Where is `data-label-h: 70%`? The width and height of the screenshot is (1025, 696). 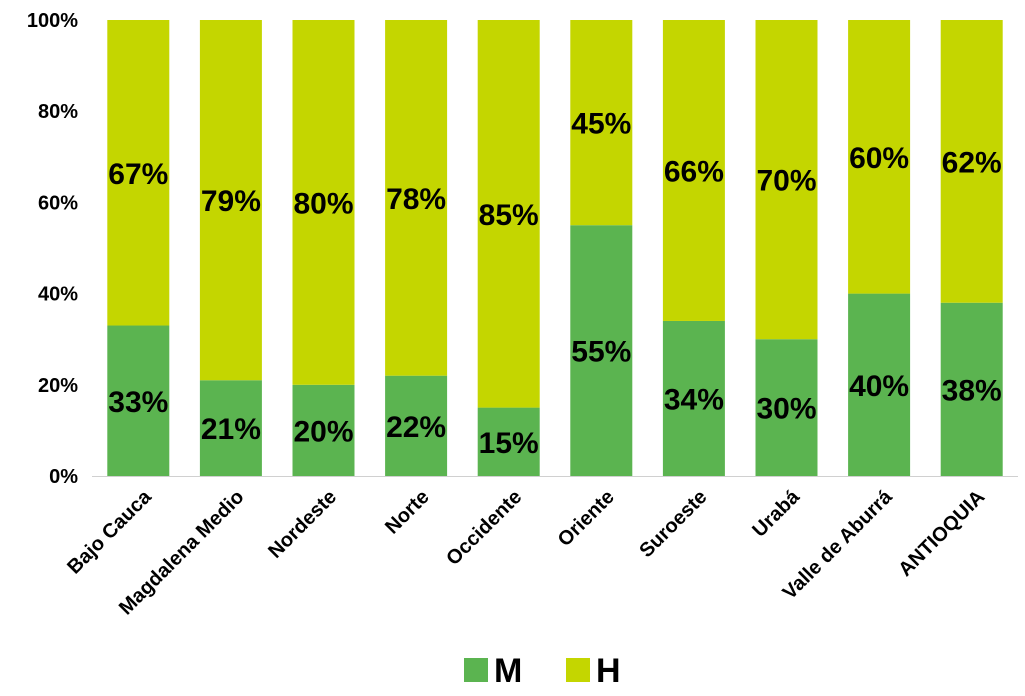
data-label-h: 70% is located at coordinates (786, 181).